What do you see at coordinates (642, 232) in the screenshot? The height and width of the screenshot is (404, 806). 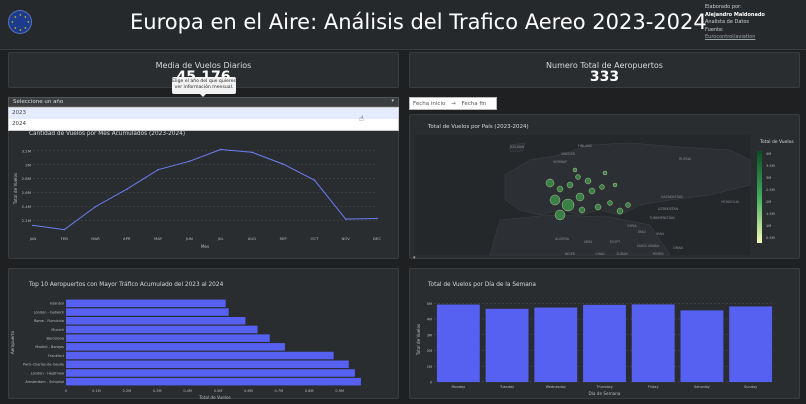 I see `map-country-label: IRAQ` at bounding box center [642, 232].